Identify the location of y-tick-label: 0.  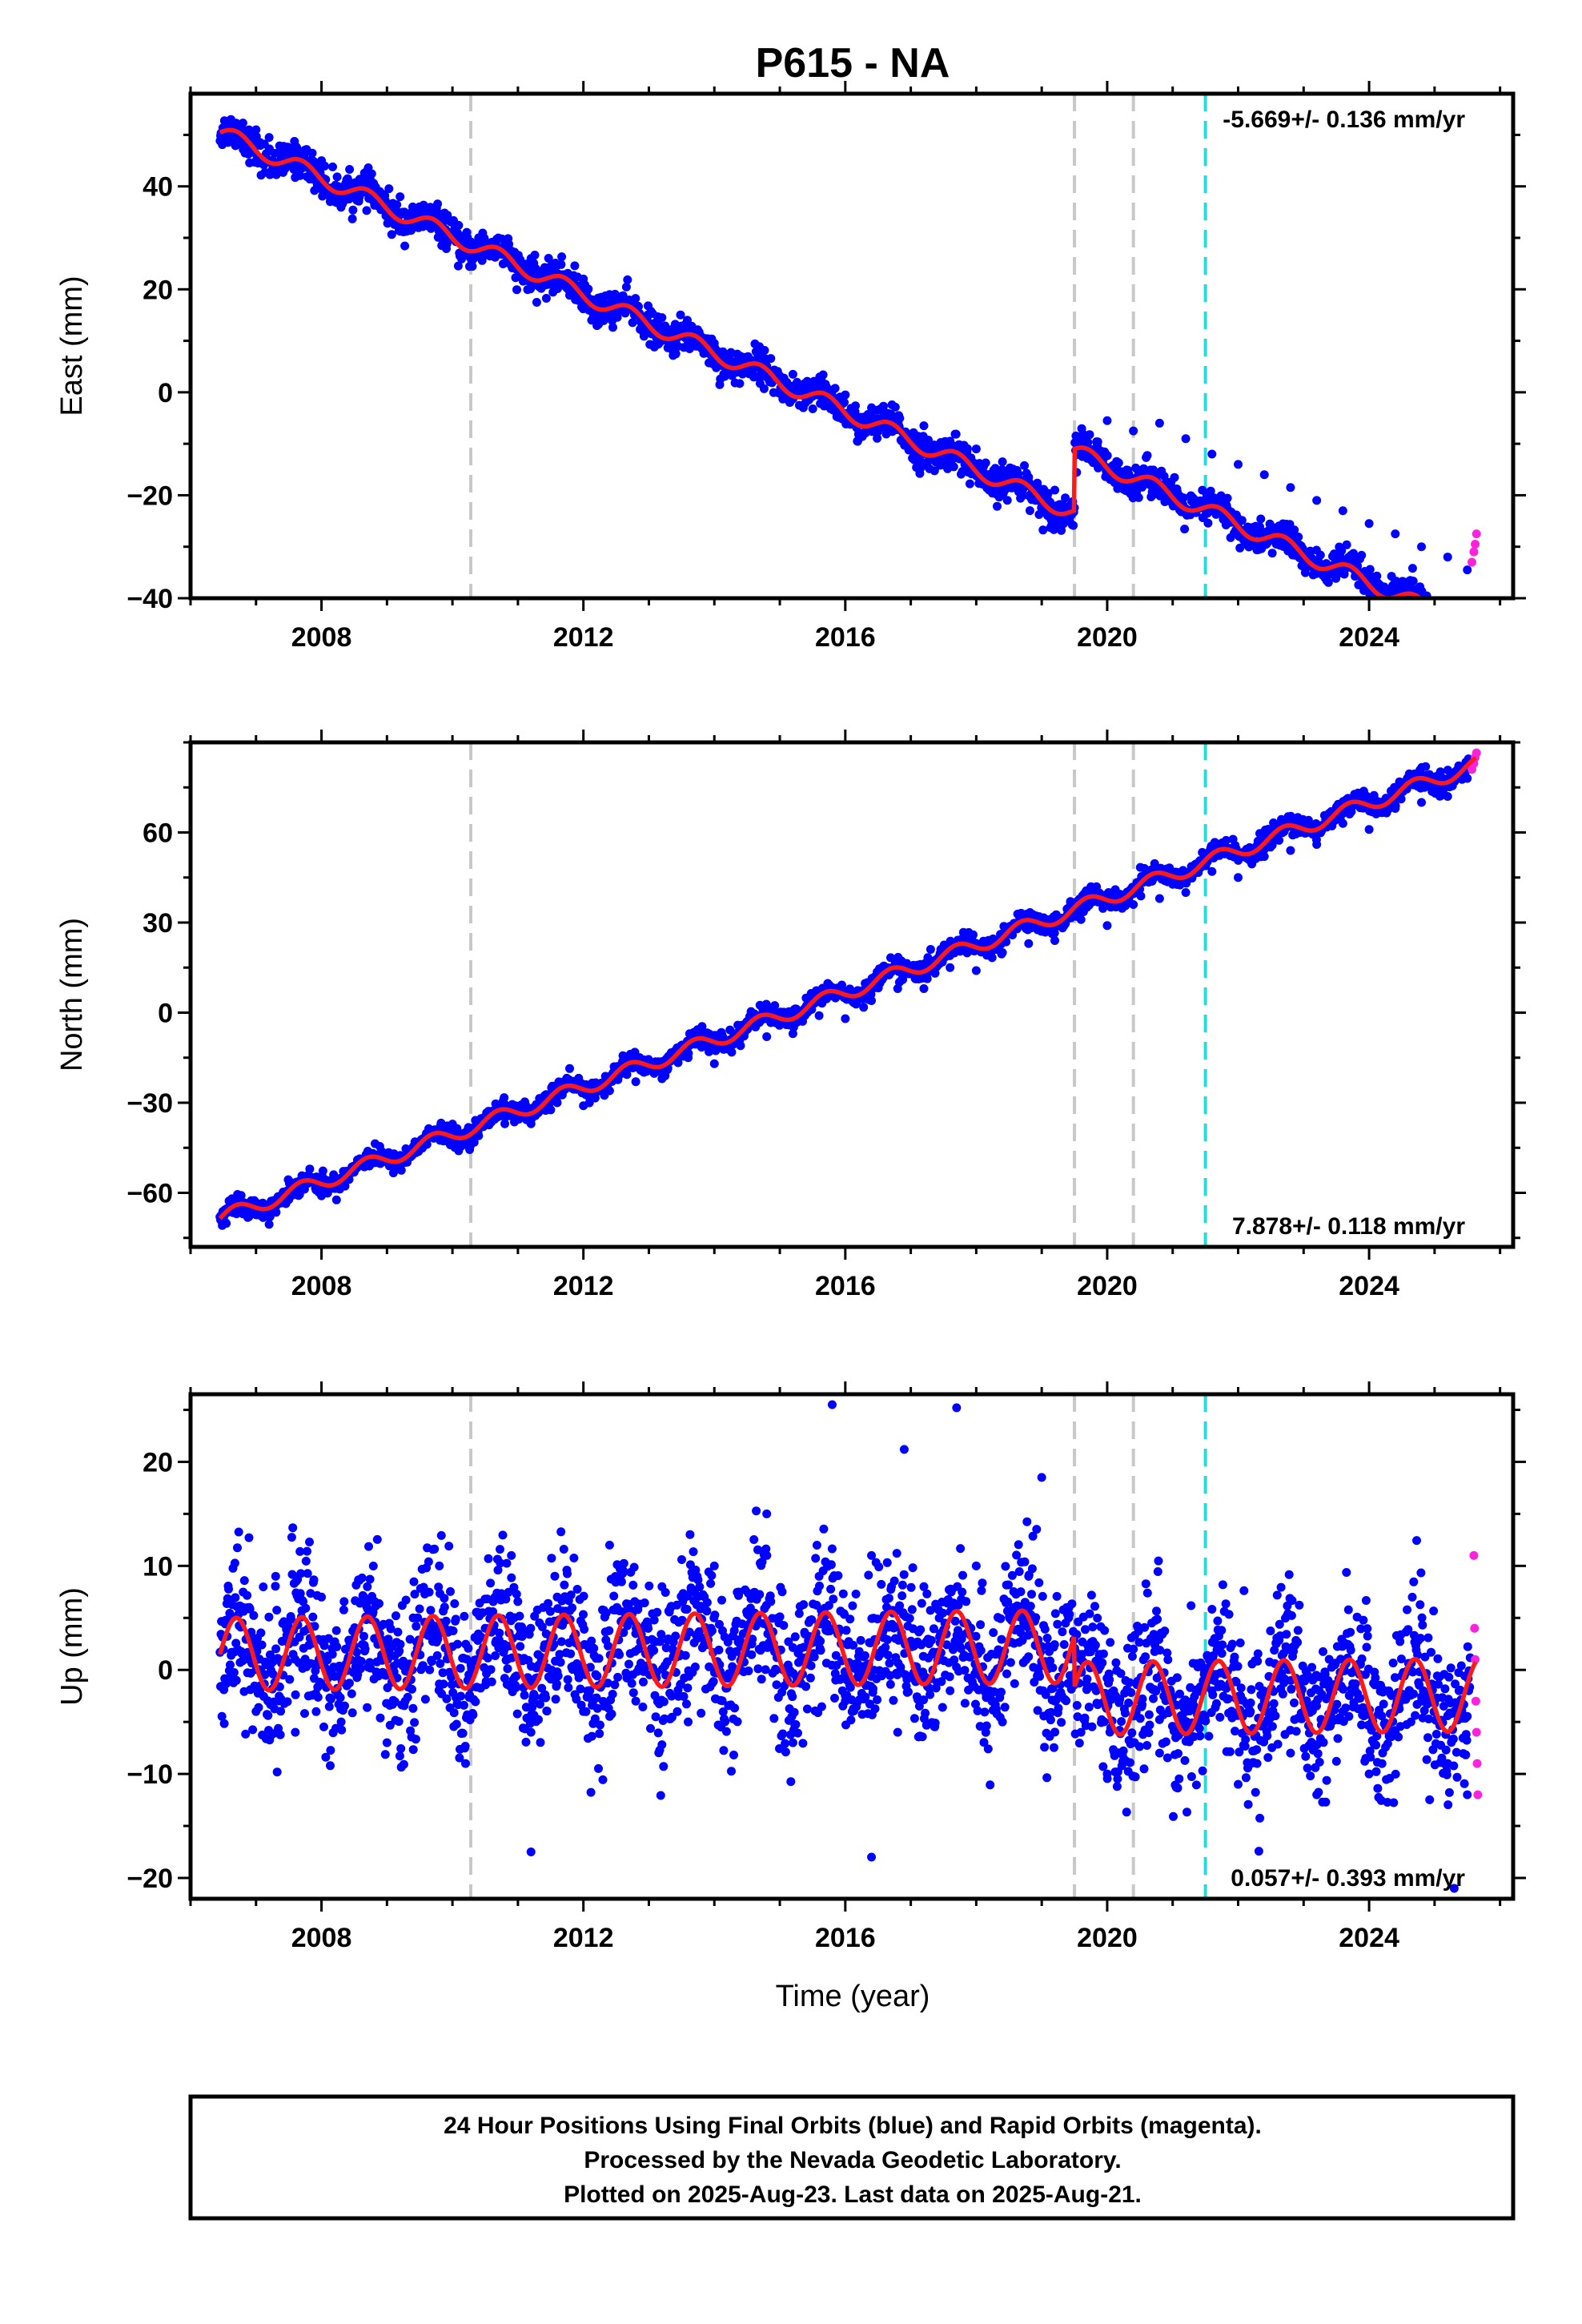
(165, 1014).